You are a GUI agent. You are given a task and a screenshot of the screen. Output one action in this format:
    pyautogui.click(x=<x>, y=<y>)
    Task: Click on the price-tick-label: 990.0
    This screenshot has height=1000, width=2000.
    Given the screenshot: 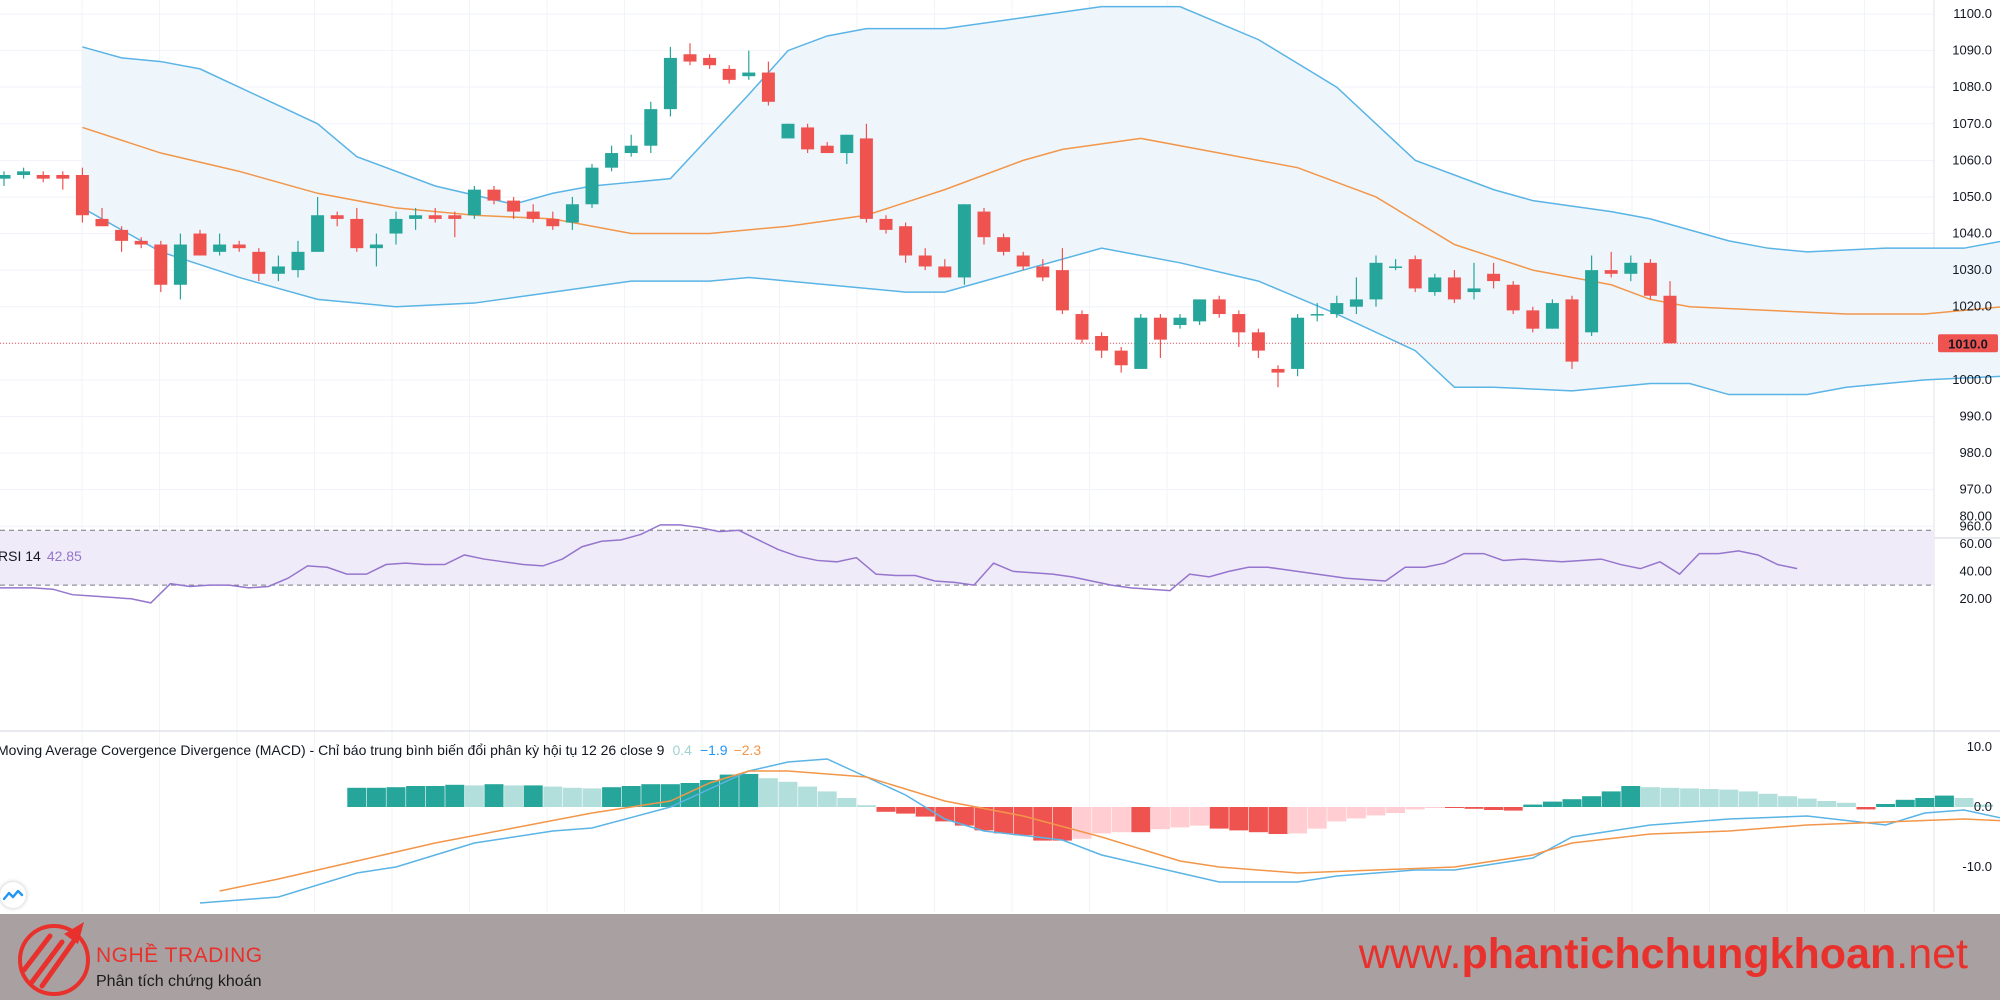 What is the action you would take?
    pyautogui.click(x=1975, y=415)
    